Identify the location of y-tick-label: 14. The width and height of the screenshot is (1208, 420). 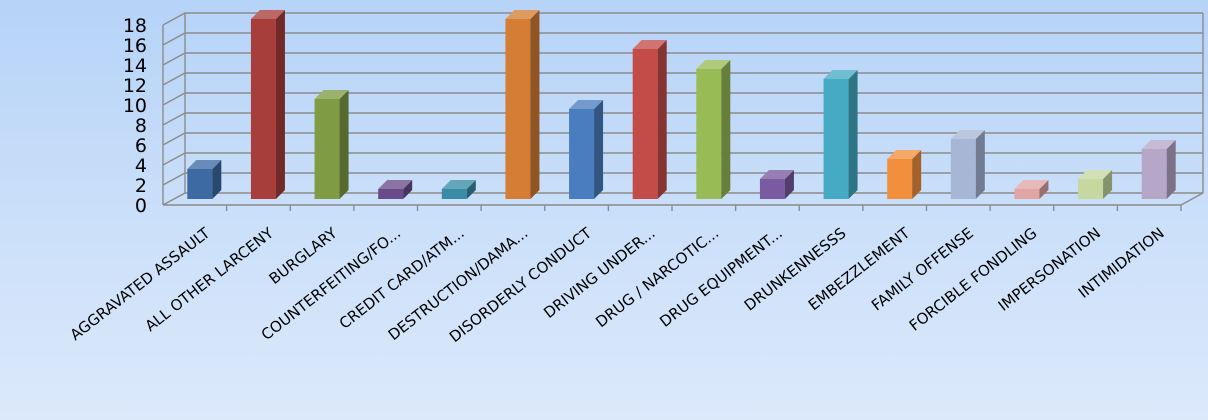
(135, 66).